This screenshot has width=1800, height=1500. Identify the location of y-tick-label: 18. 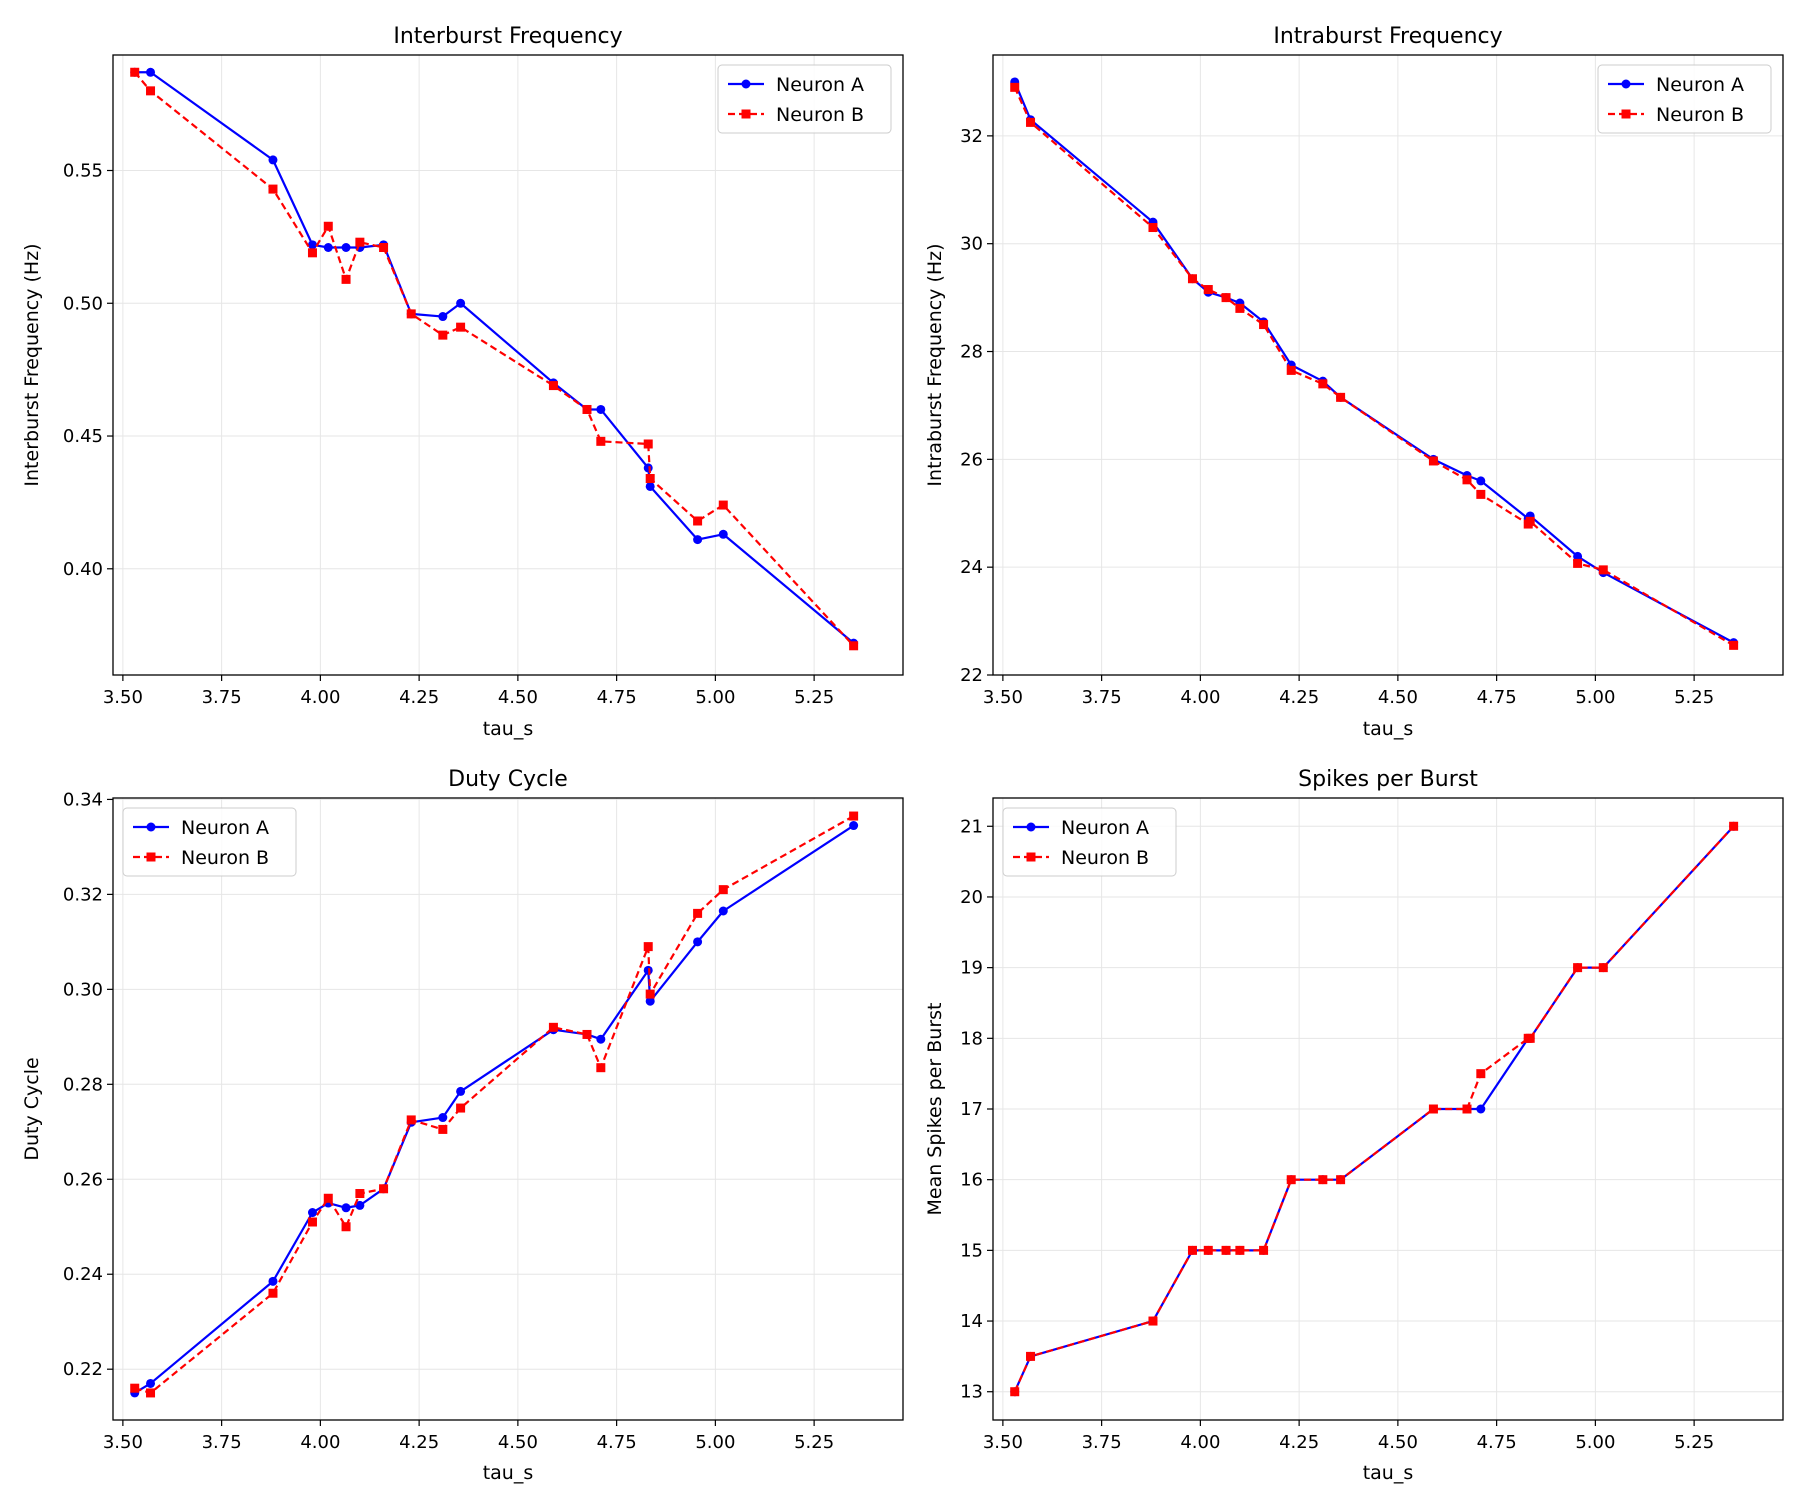
(971, 1038).